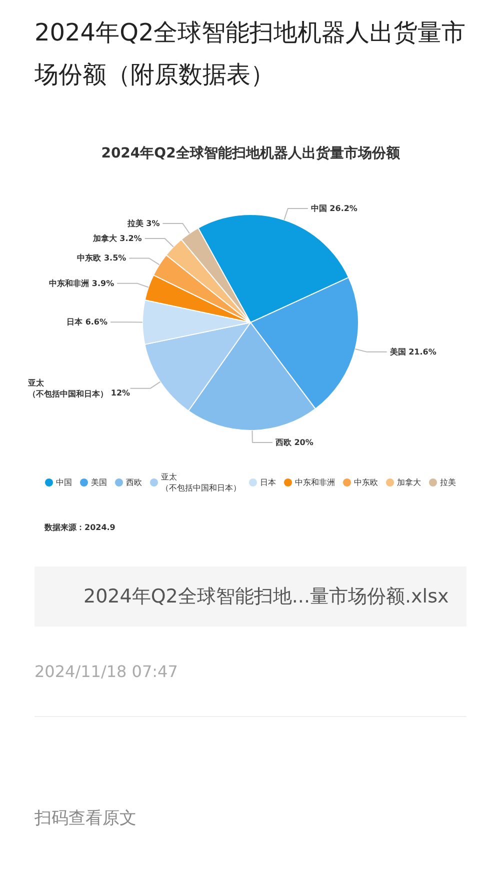 Image resolution: width=500 pixels, height=887 pixels. Describe the element at coordinates (99, 482) in the screenshot. I see `legend-label: 美国` at that location.